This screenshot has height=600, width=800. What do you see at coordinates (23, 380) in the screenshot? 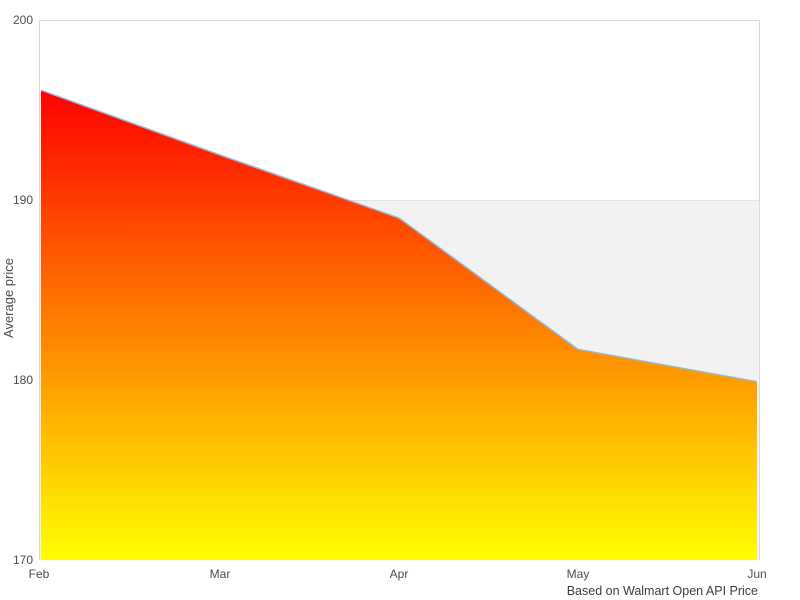
I see `y-tick-label-180: 180` at bounding box center [23, 380].